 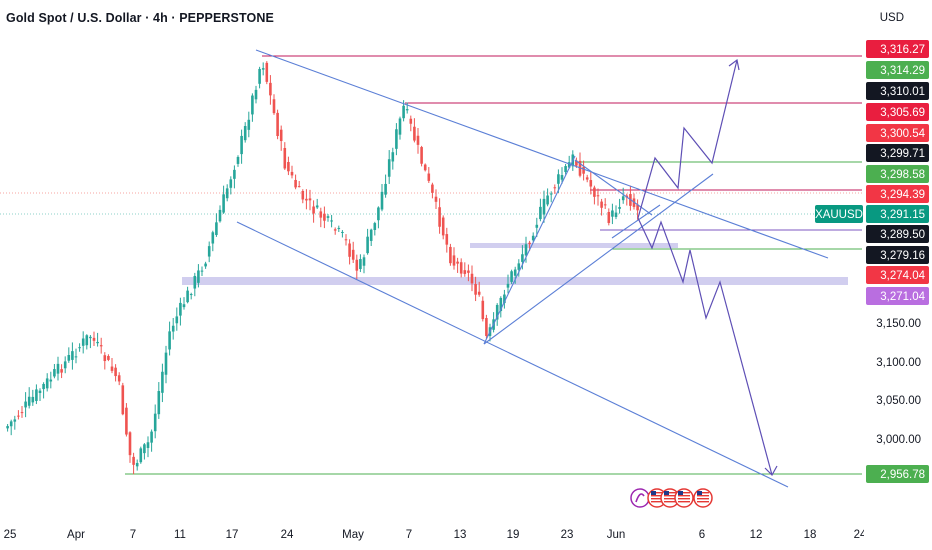 I want to click on price-tag-label: 3,300.54, so click(x=902, y=134).